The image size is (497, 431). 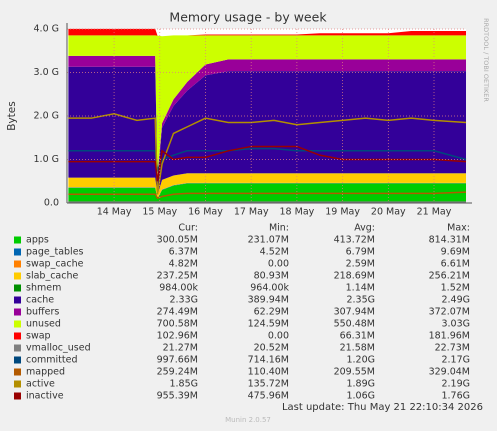 I want to click on legend-stat: 6.79M, so click(x=360, y=252).